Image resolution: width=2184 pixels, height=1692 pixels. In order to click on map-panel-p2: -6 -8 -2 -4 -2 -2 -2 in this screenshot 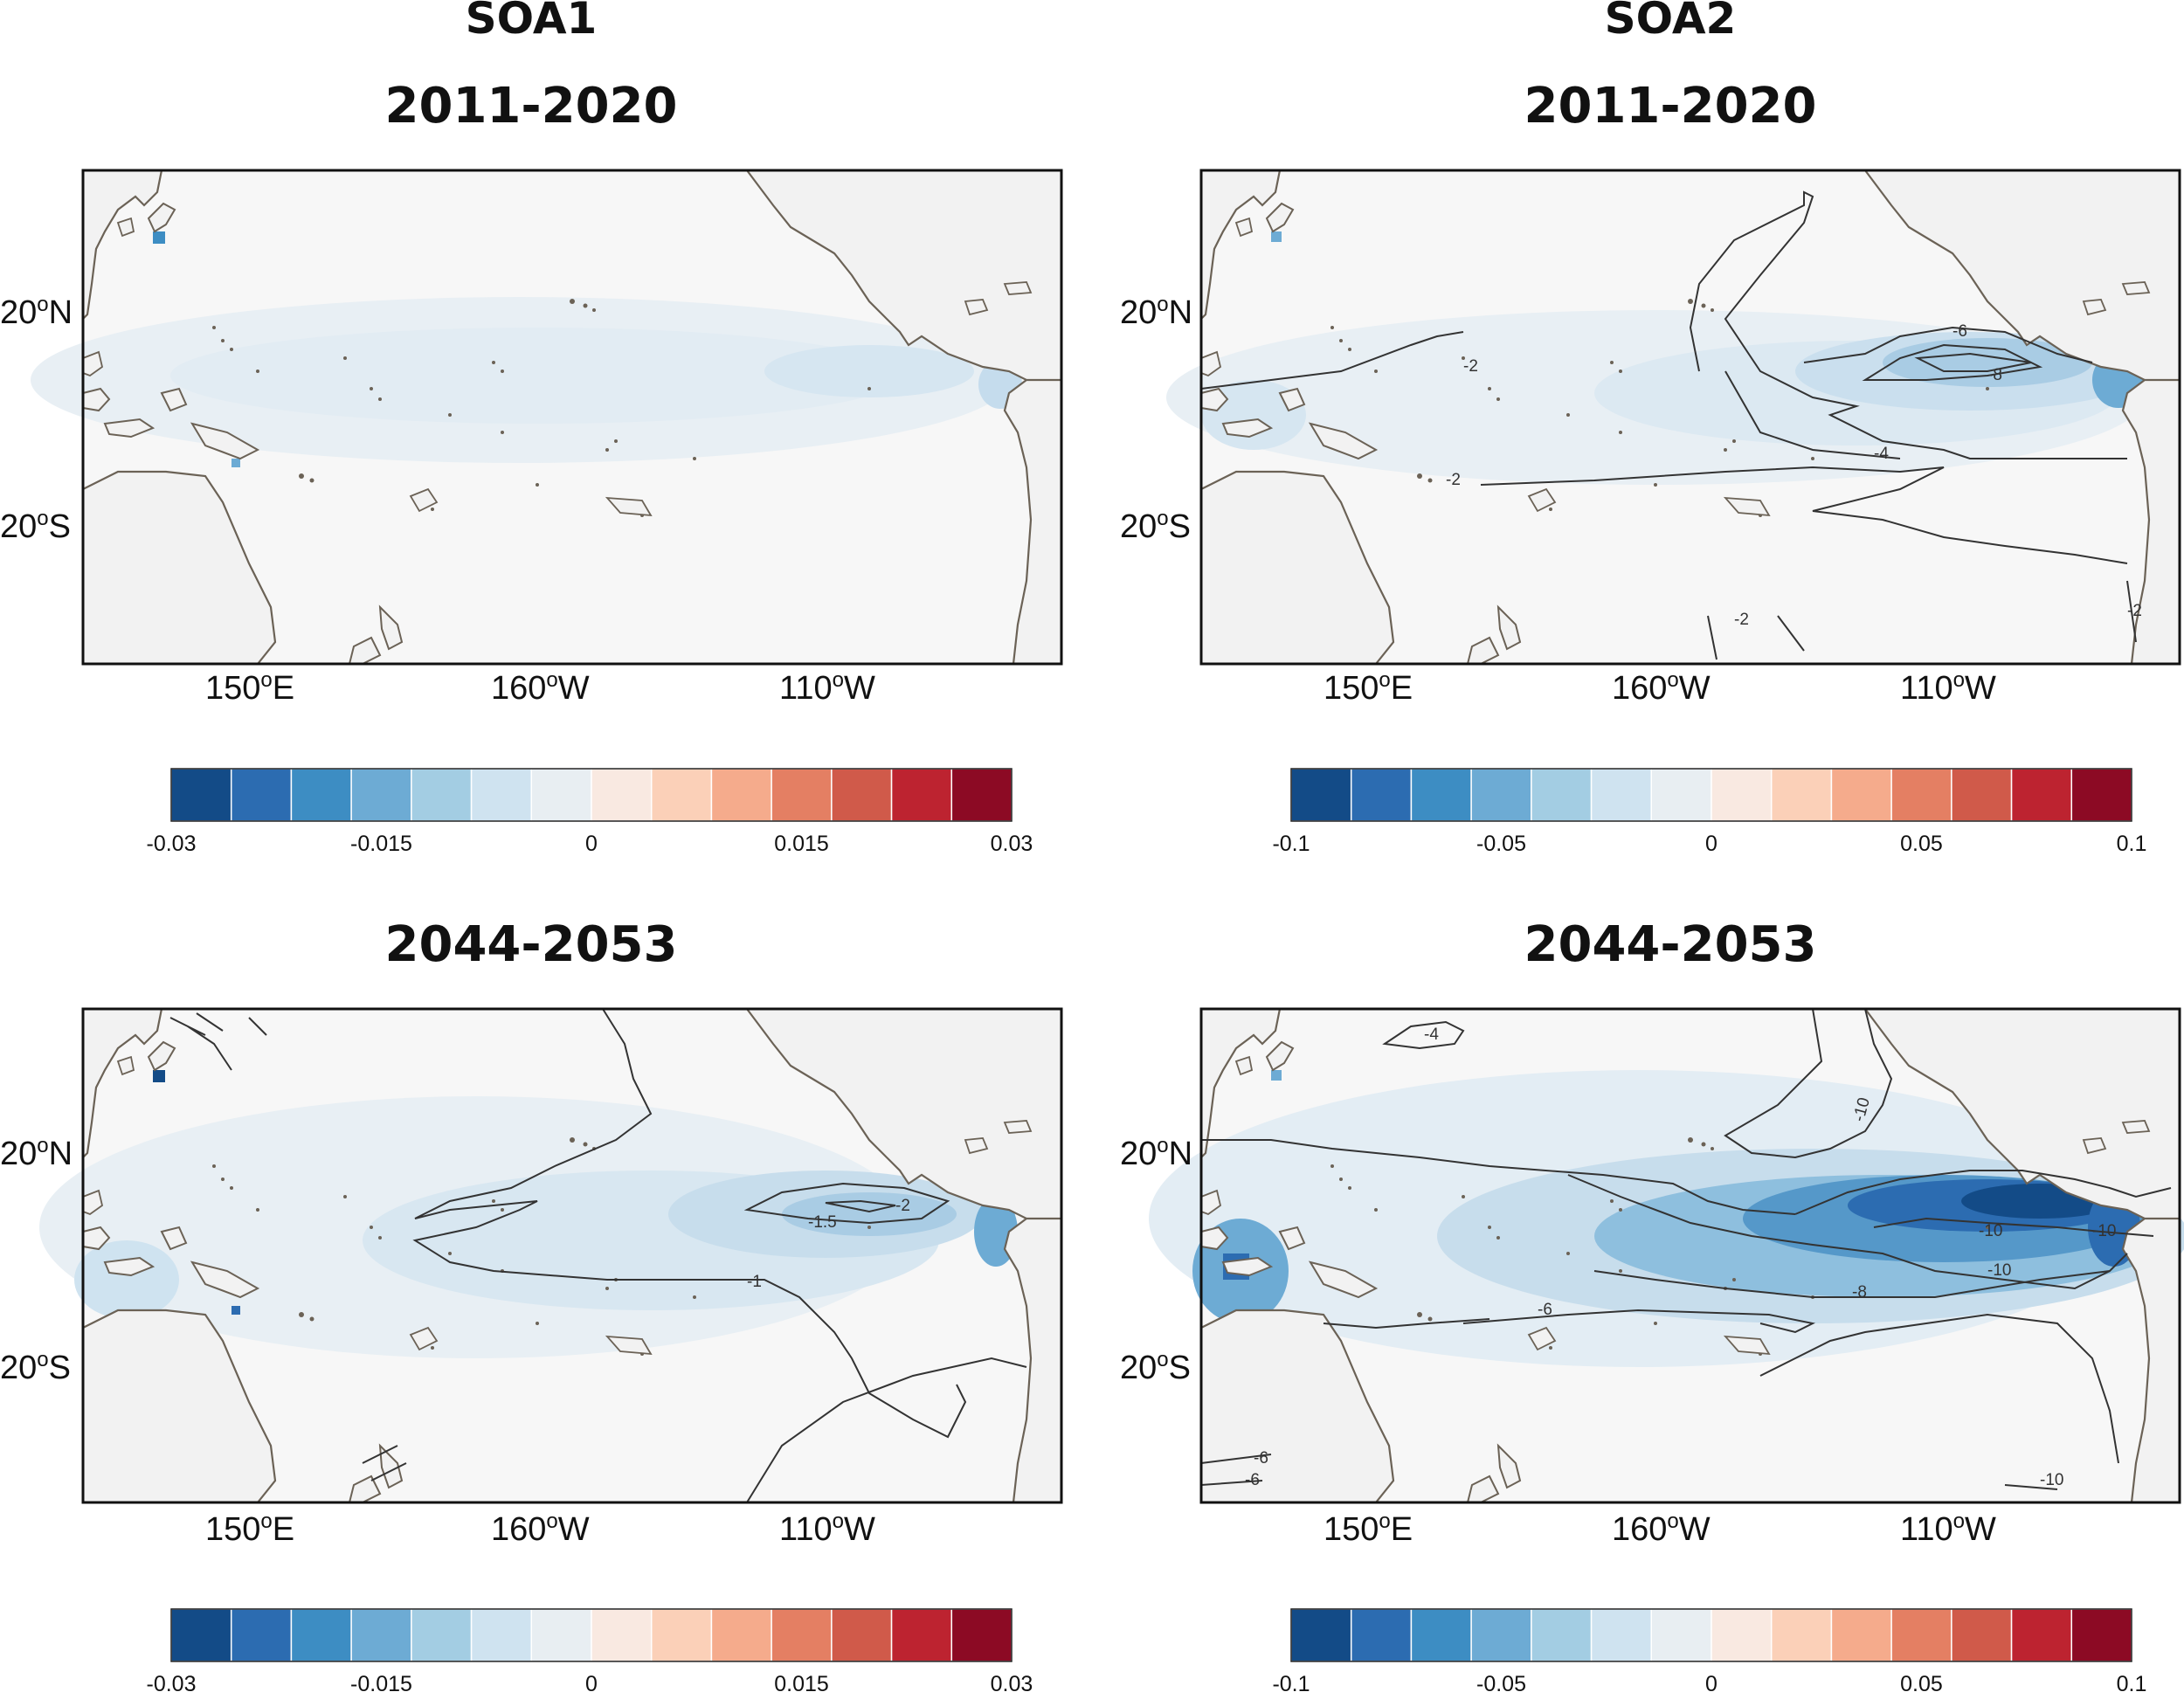, I will do `click(1673, 417)`.